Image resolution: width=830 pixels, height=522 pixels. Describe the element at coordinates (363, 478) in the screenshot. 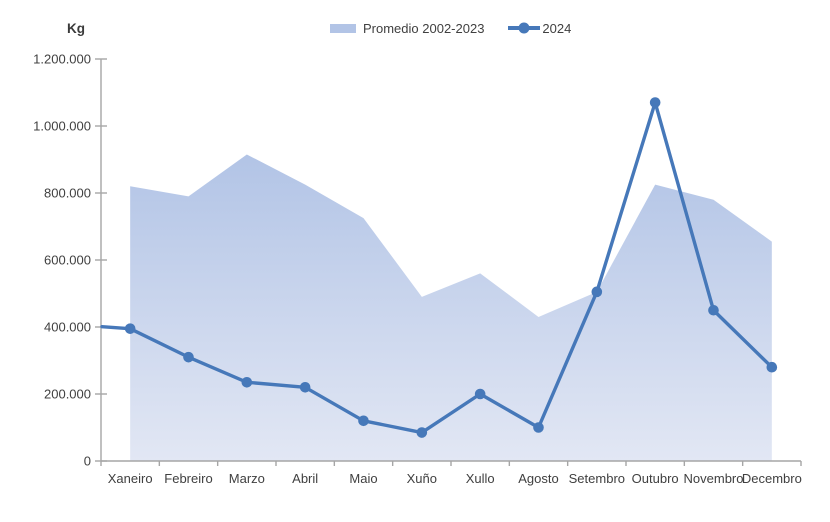

I see `x-axis-category-label: Maio` at that location.